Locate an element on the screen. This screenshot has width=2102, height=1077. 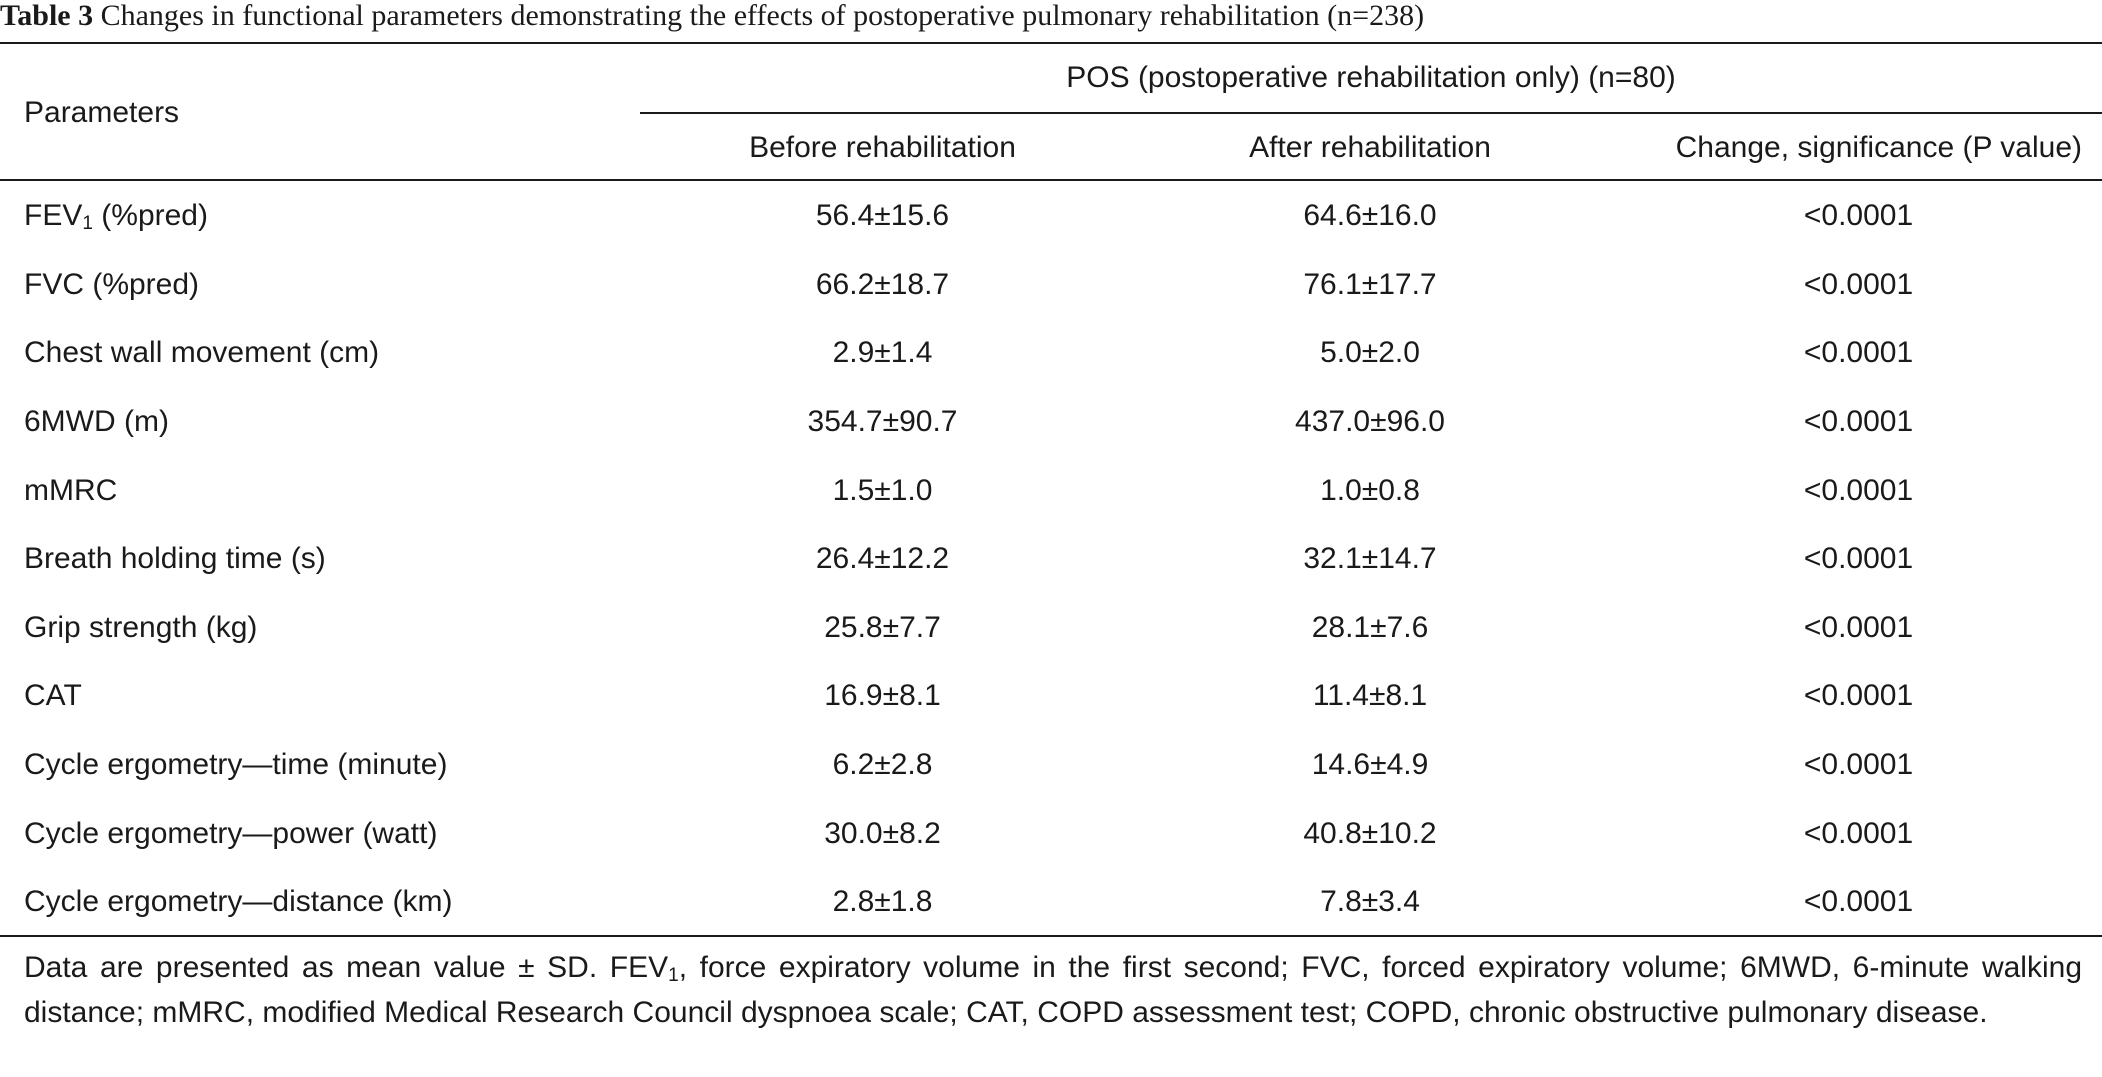
cell-before: 25.8±7.7 is located at coordinates (882, 627).